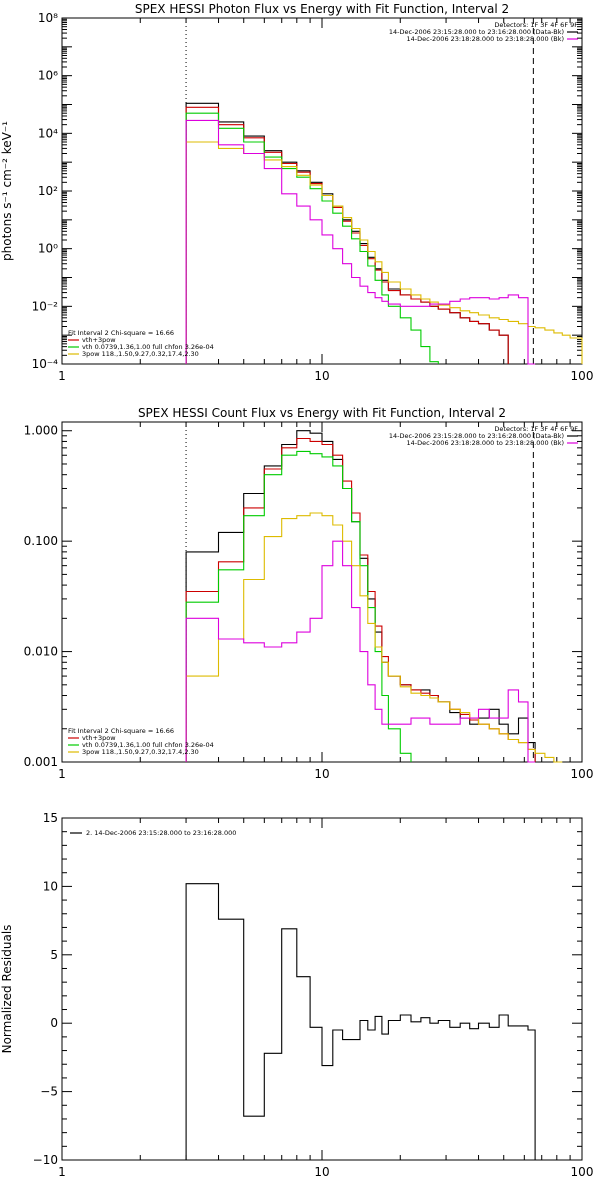 The image size is (600, 1200). What do you see at coordinates (54, 1023) in the screenshot?
I see `y-tick-label: 0` at bounding box center [54, 1023].